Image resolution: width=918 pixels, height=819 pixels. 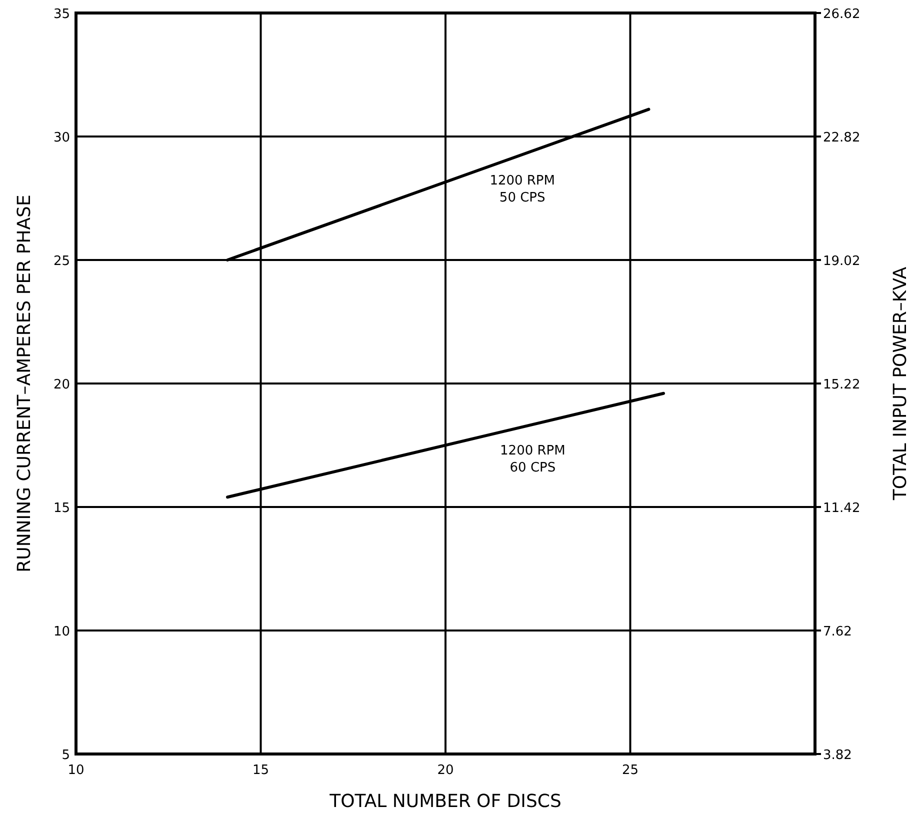 What do you see at coordinates (66, 755) in the screenshot?
I see `y-tick-label: 5` at bounding box center [66, 755].